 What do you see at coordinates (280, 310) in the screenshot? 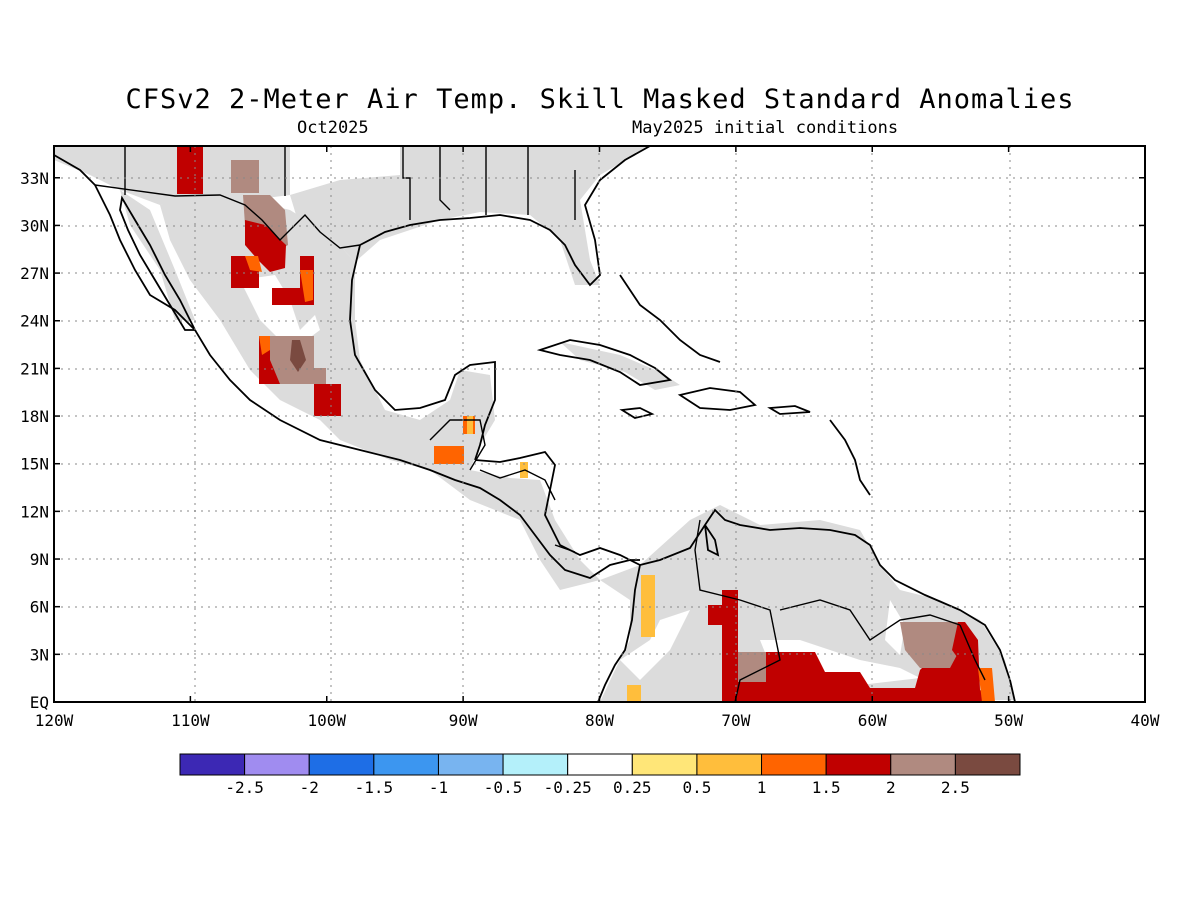
I see `mexico-hole` at bounding box center [280, 310].